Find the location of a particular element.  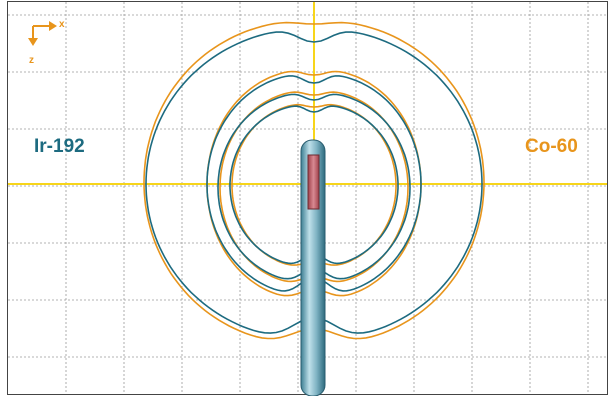

source-probe is located at coordinates (313, 267).